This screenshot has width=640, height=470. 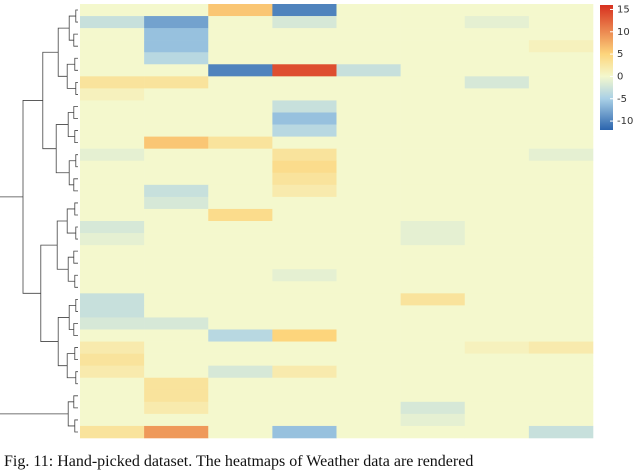 I want to click on colorbar-tick-label: 15, so click(x=623, y=9).